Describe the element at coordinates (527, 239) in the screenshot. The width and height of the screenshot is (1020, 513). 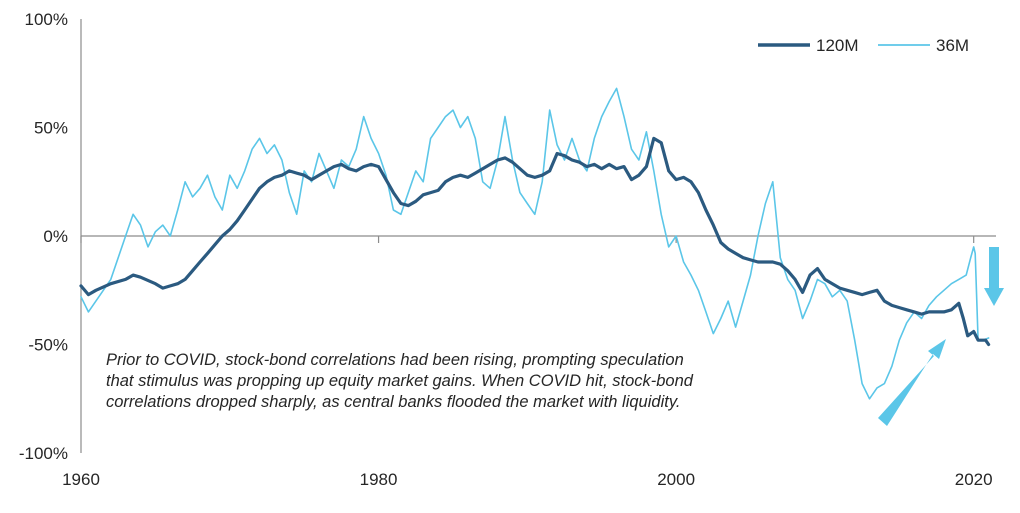
I see `x-axis-tick-marks` at that location.